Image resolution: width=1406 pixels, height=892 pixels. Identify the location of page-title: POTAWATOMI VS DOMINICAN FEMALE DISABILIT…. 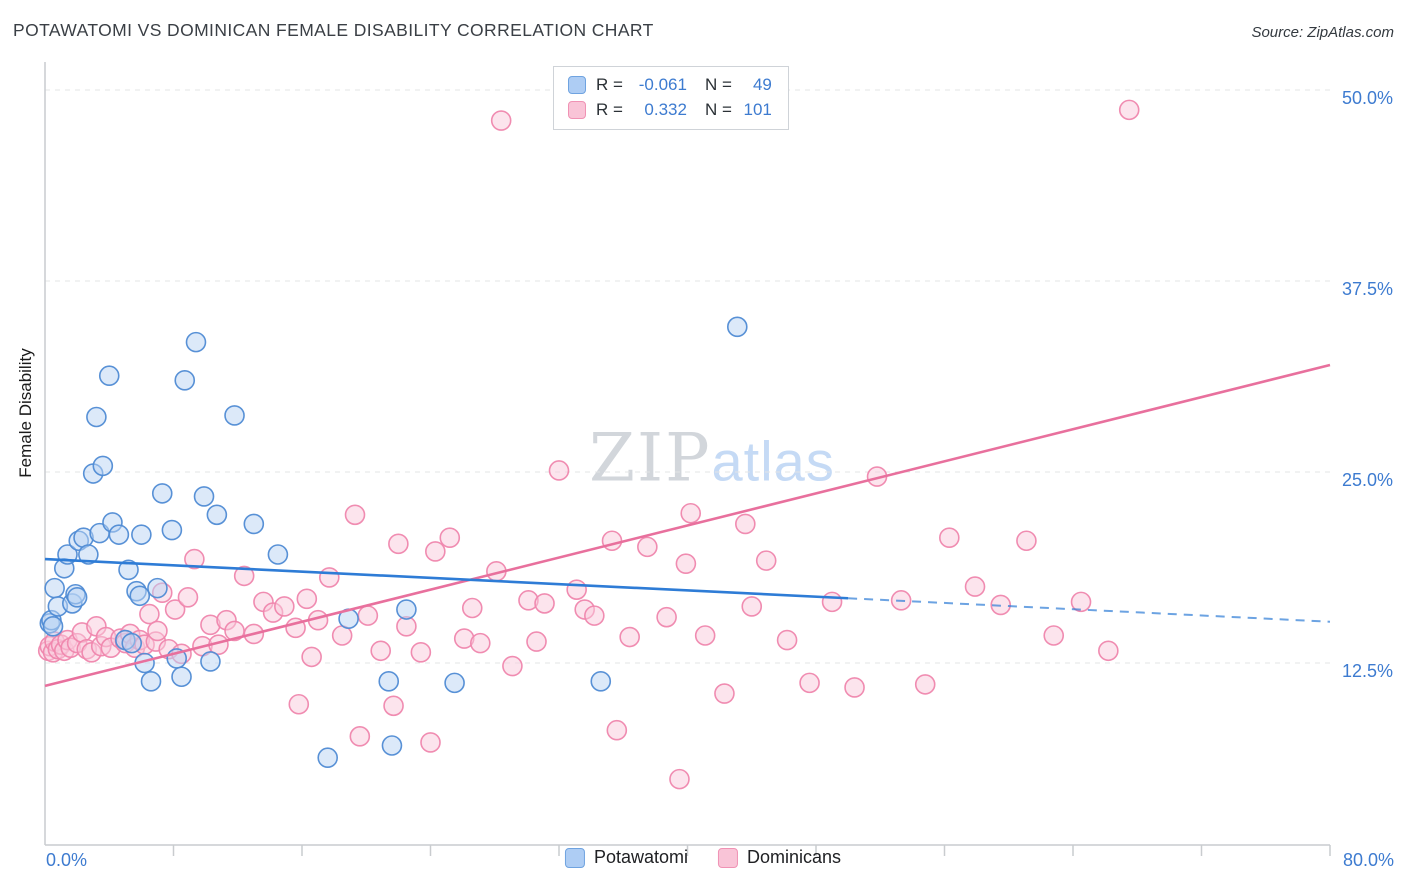
(333, 30).